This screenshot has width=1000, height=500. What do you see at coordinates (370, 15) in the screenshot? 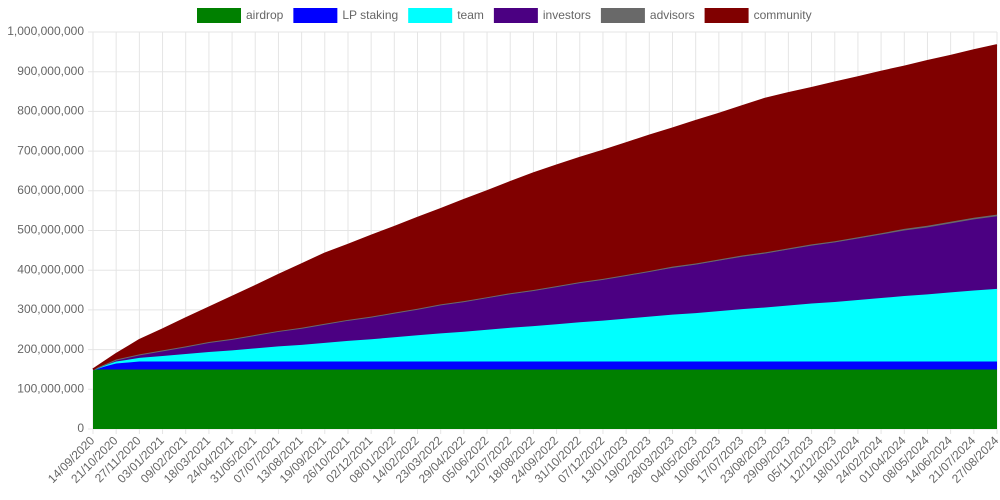
I see `legend-label: LP staking` at bounding box center [370, 15].